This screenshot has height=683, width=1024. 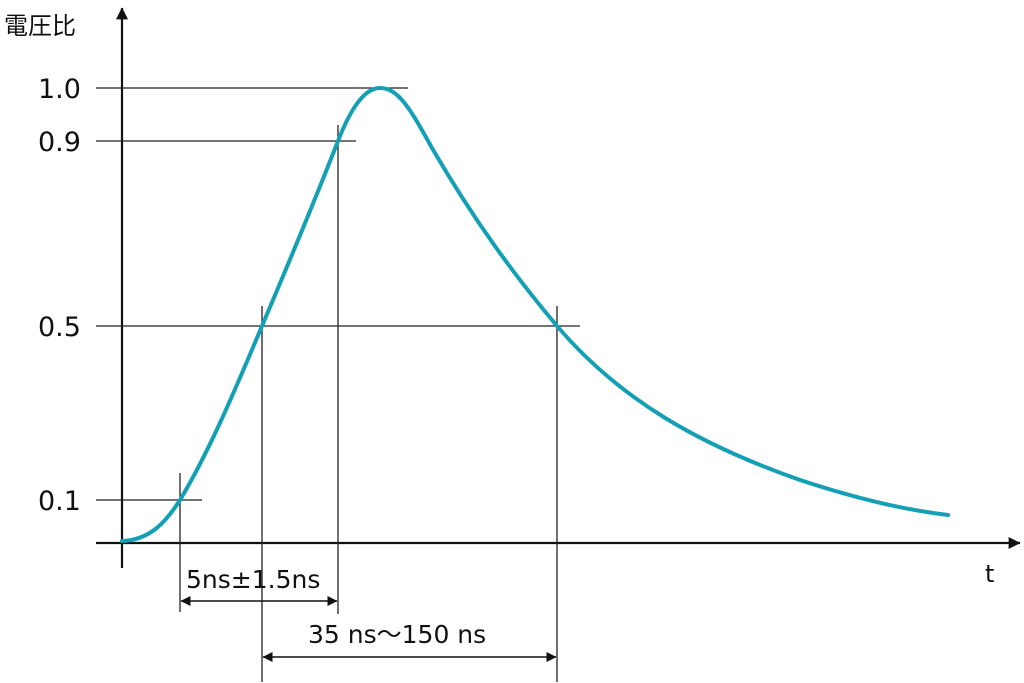 What do you see at coordinates (397, 634) in the screenshot?
I see `tail-time-label: 35 ns～150 ns` at bounding box center [397, 634].